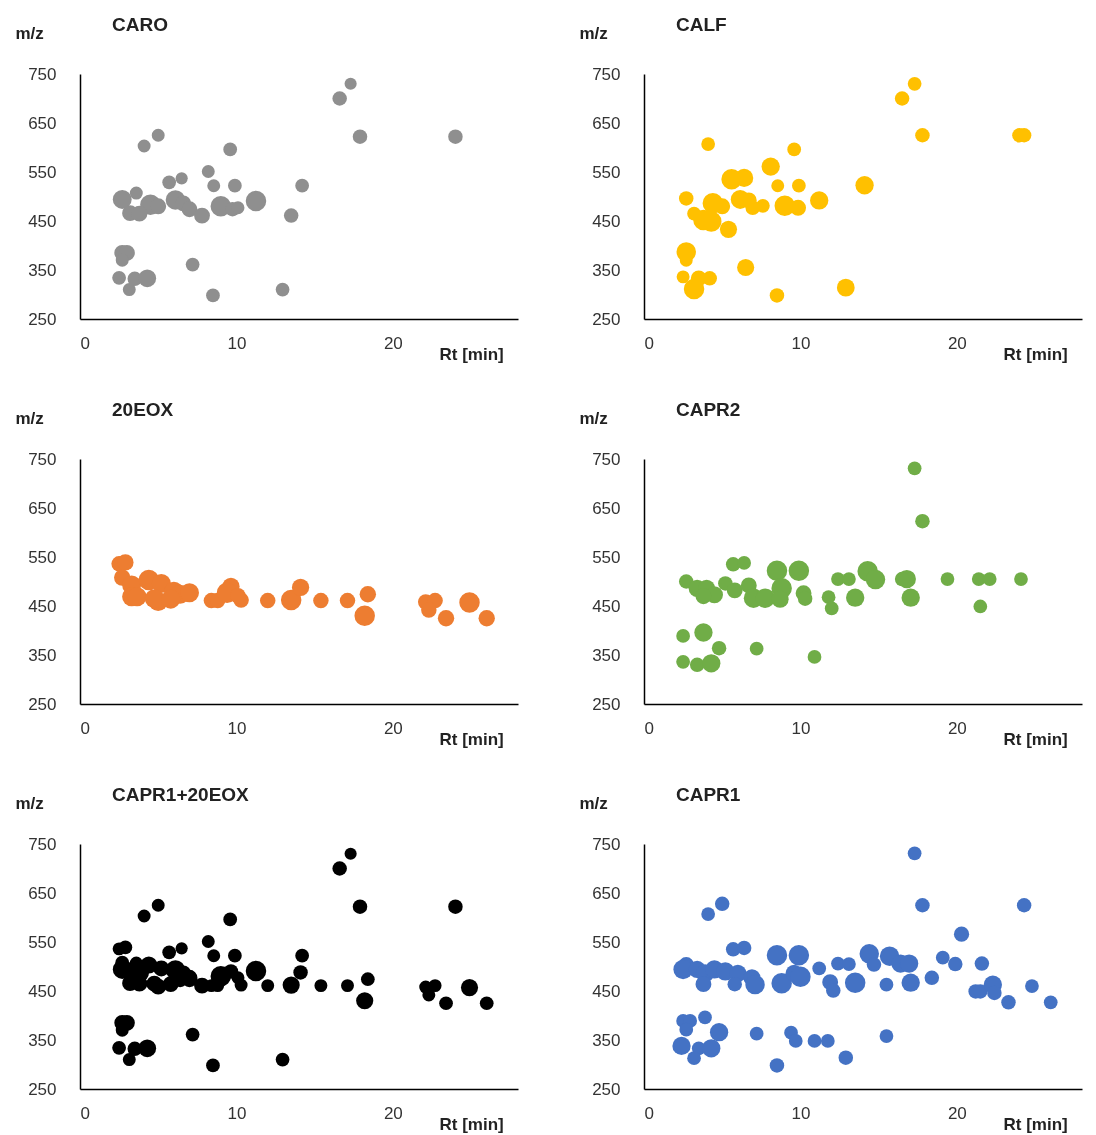 The height and width of the screenshot is (1135, 1096). I want to click on chart-title: CAPR2, so click(708, 410).